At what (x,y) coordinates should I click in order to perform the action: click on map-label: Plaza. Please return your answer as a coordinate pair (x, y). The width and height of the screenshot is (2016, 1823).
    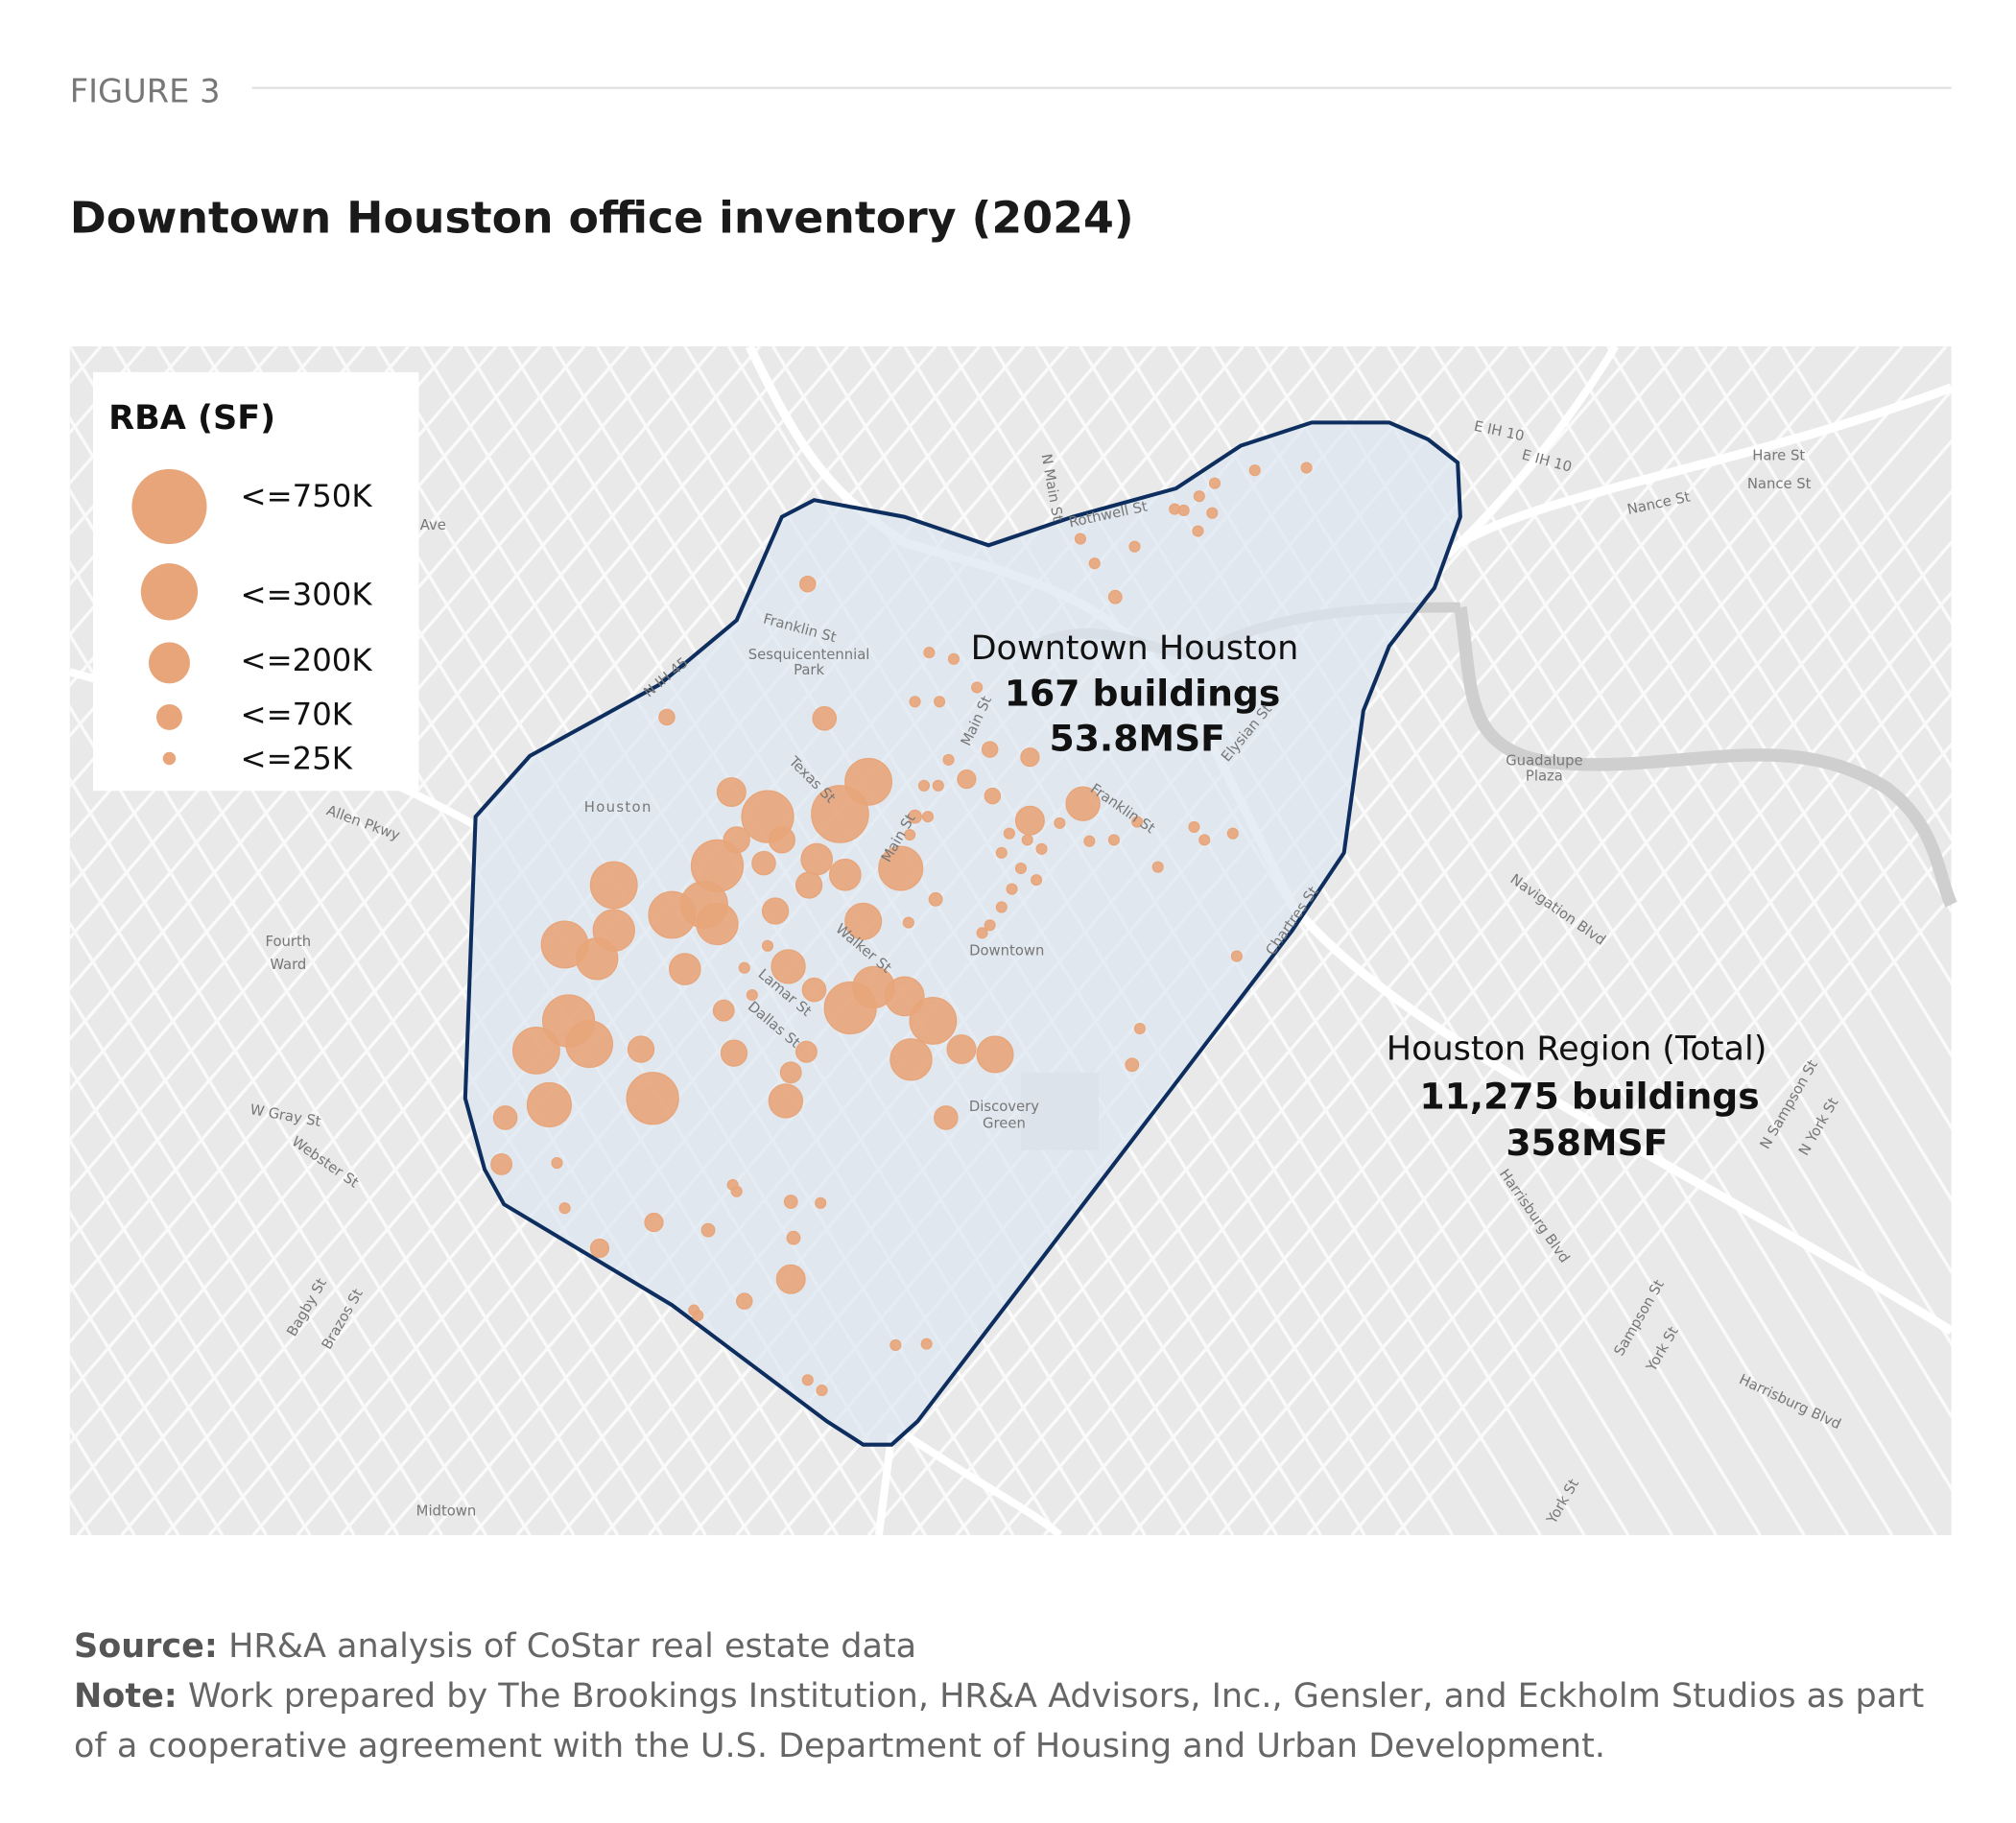
    Looking at the image, I should click on (1544, 776).